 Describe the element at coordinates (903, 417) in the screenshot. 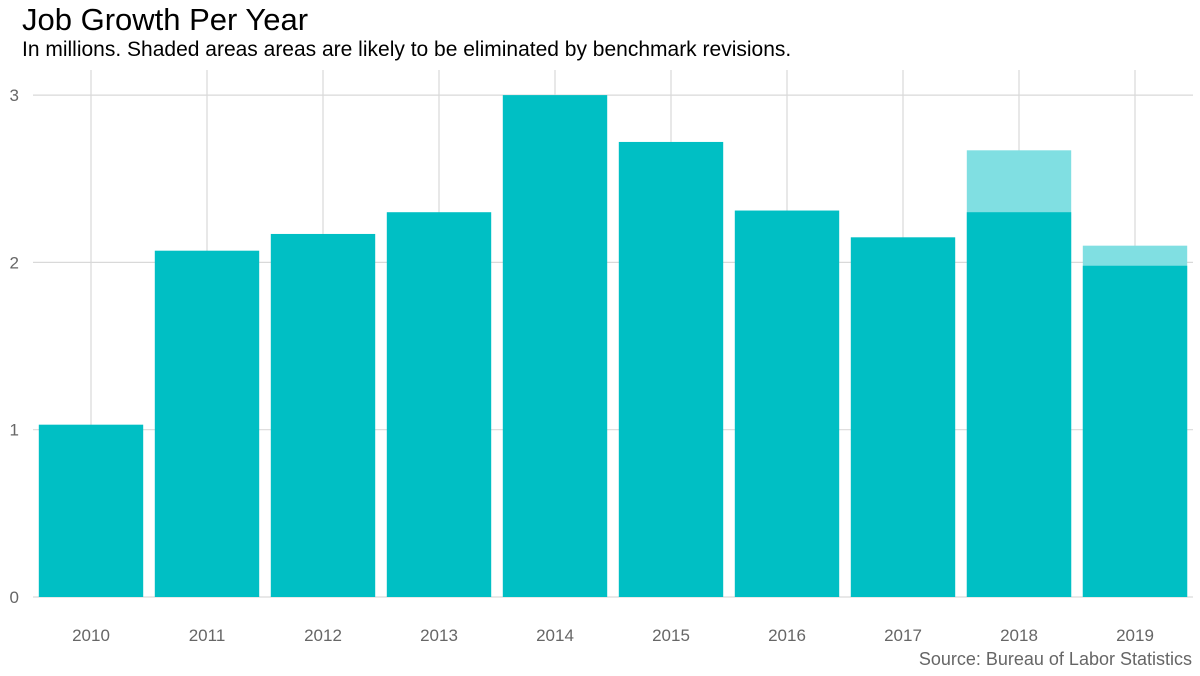

I see `bar-2017` at that location.